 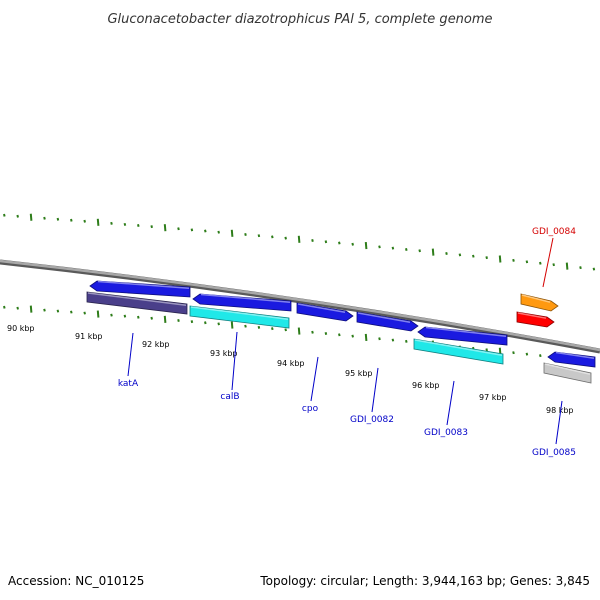 What do you see at coordinates (76, 581) in the screenshot?
I see `accession-text: Accession: NC_010125` at bounding box center [76, 581].